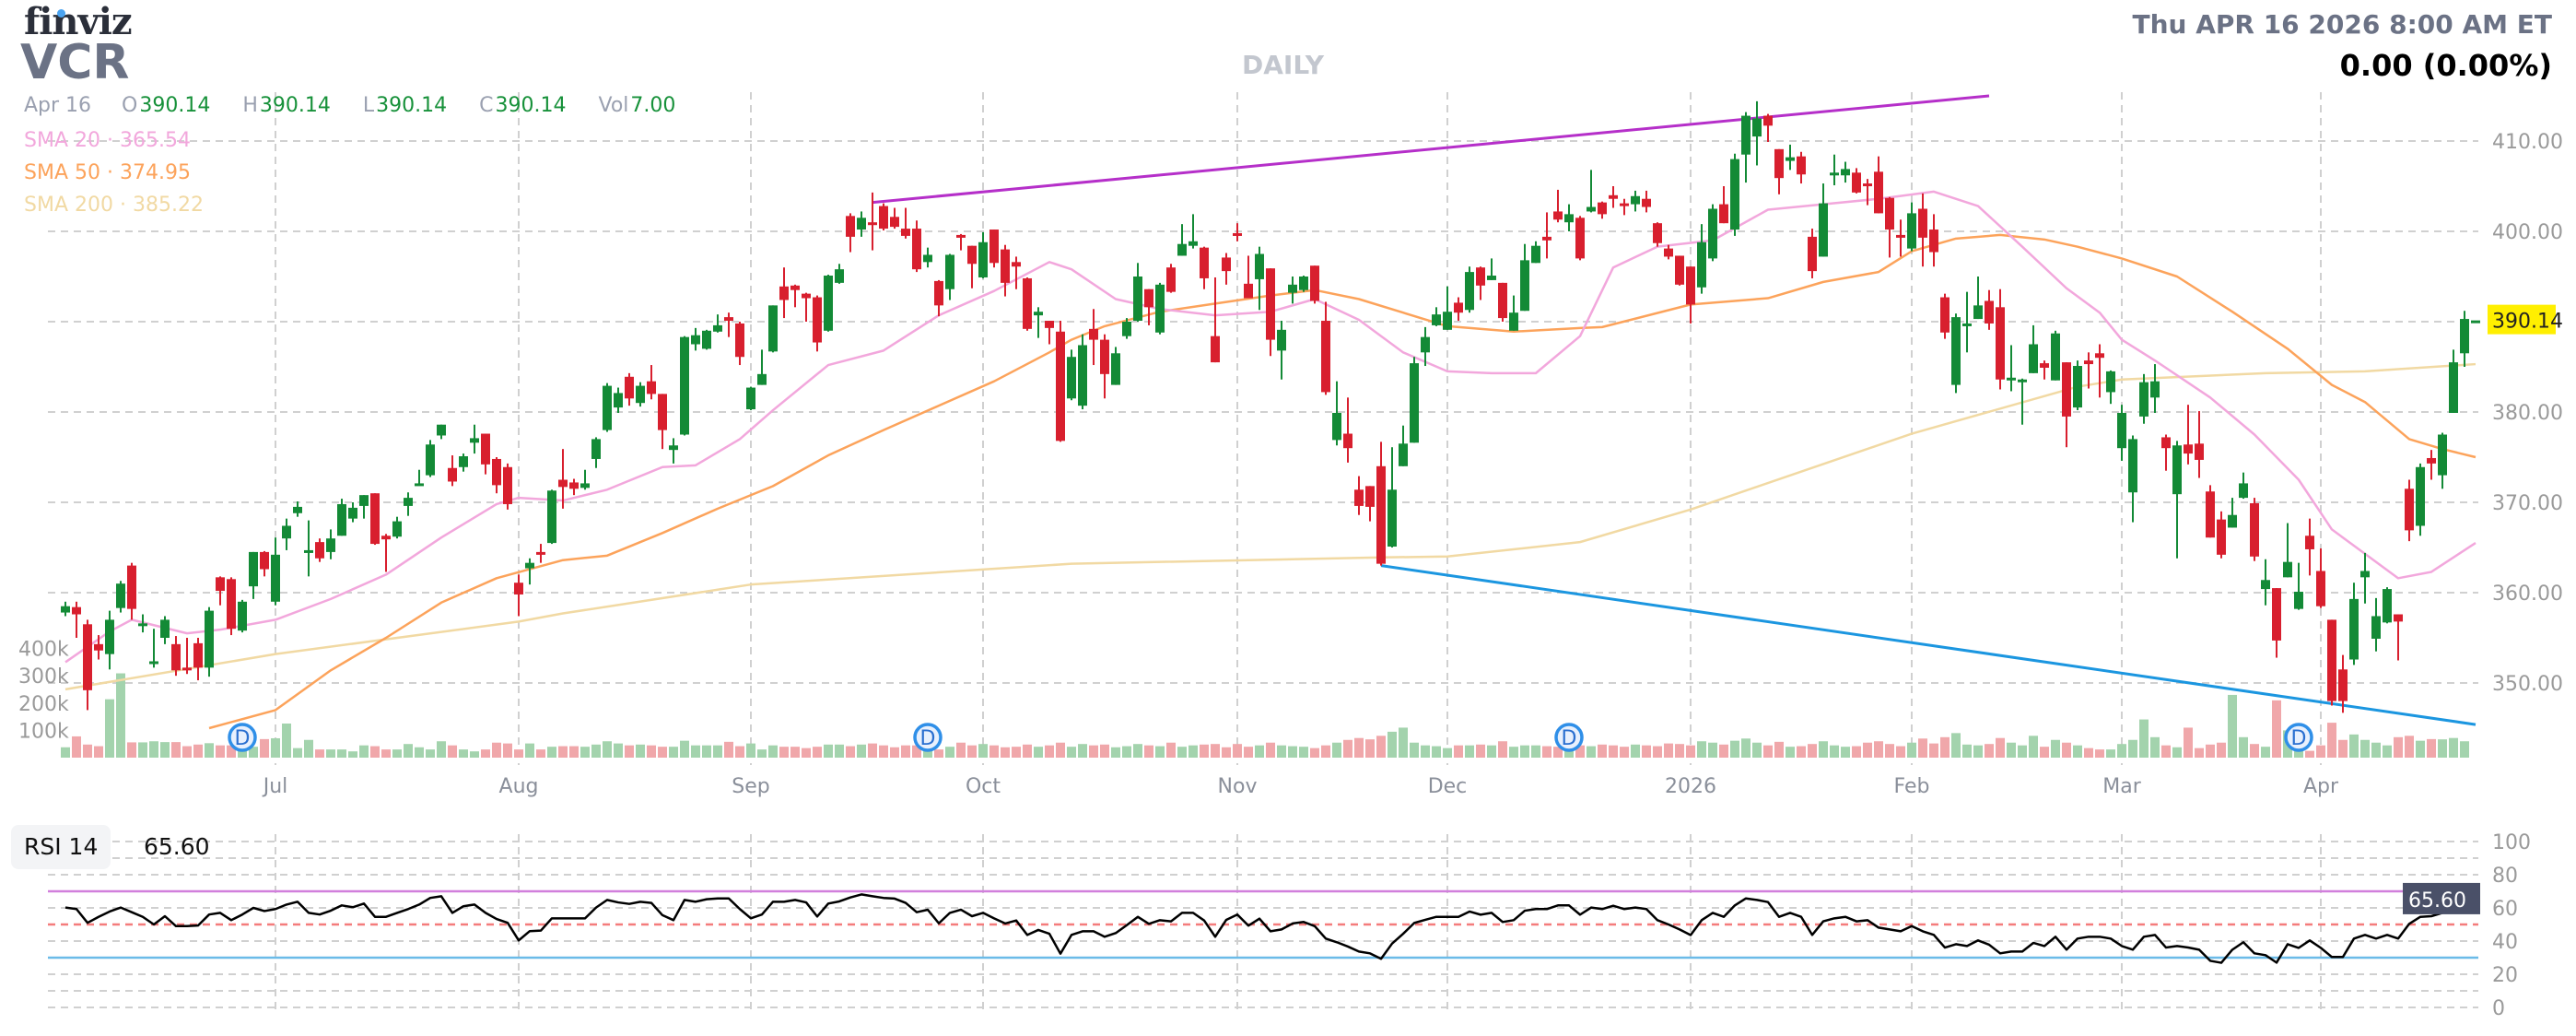 The image size is (2576, 1036). Describe the element at coordinates (368, 106) in the screenshot. I see `low-label: L` at that location.